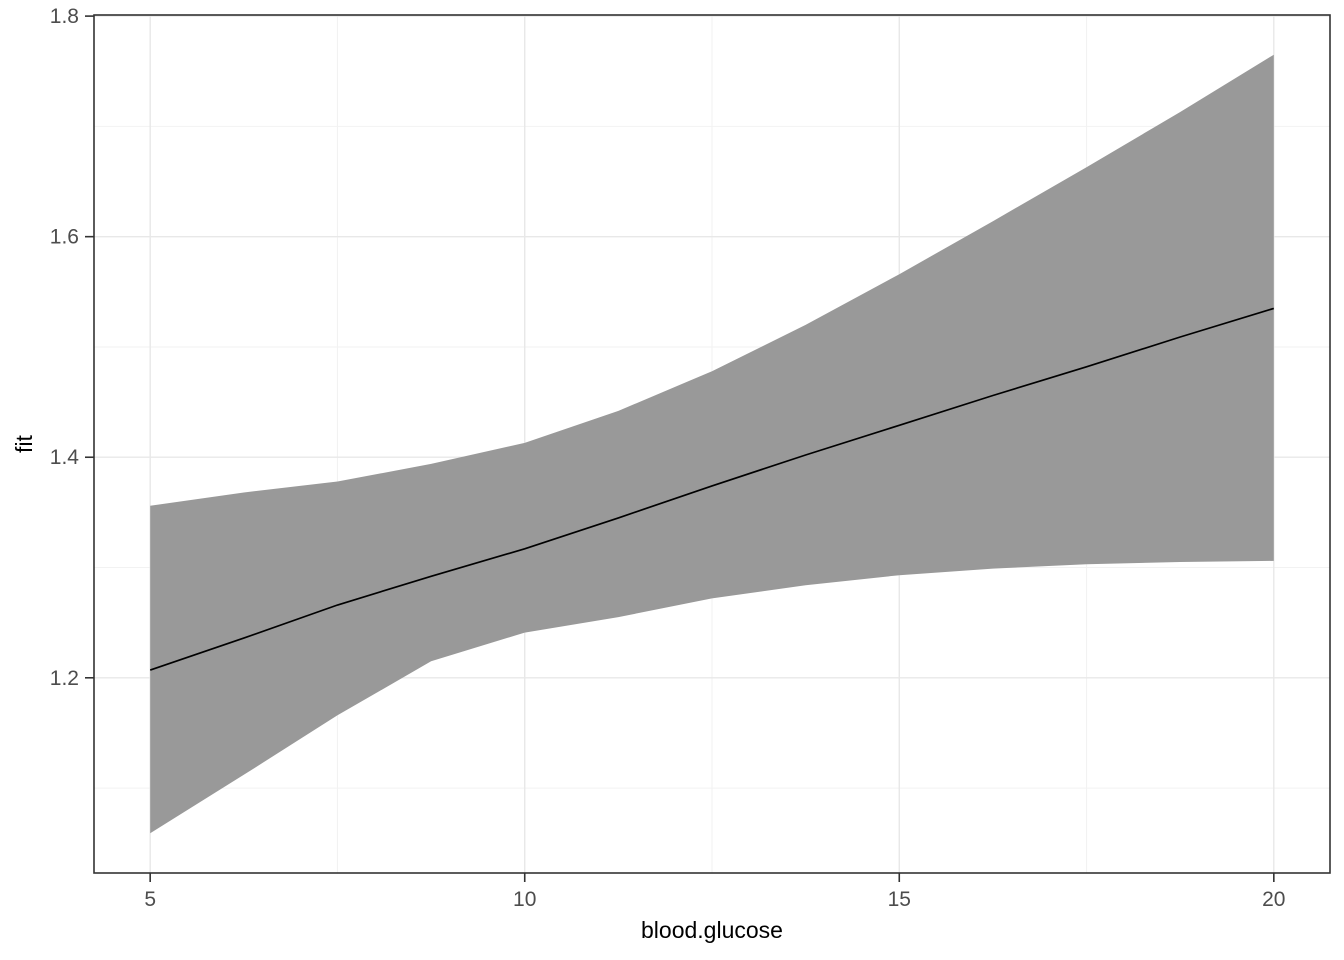 Image resolution: width=1344 pixels, height=960 pixels. Describe the element at coordinates (64, 16) in the screenshot. I see `y-tick-label: 1.8` at that location.